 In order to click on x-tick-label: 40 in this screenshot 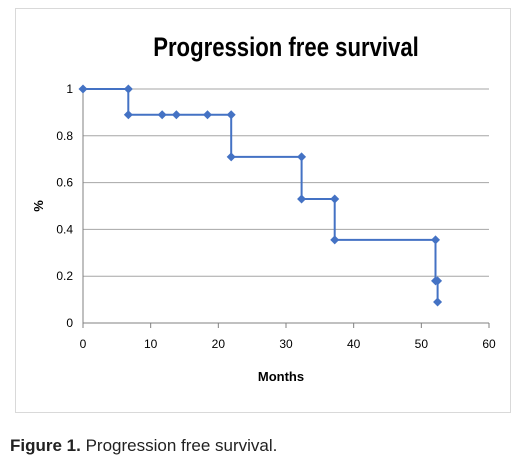, I will do `click(354, 344)`.